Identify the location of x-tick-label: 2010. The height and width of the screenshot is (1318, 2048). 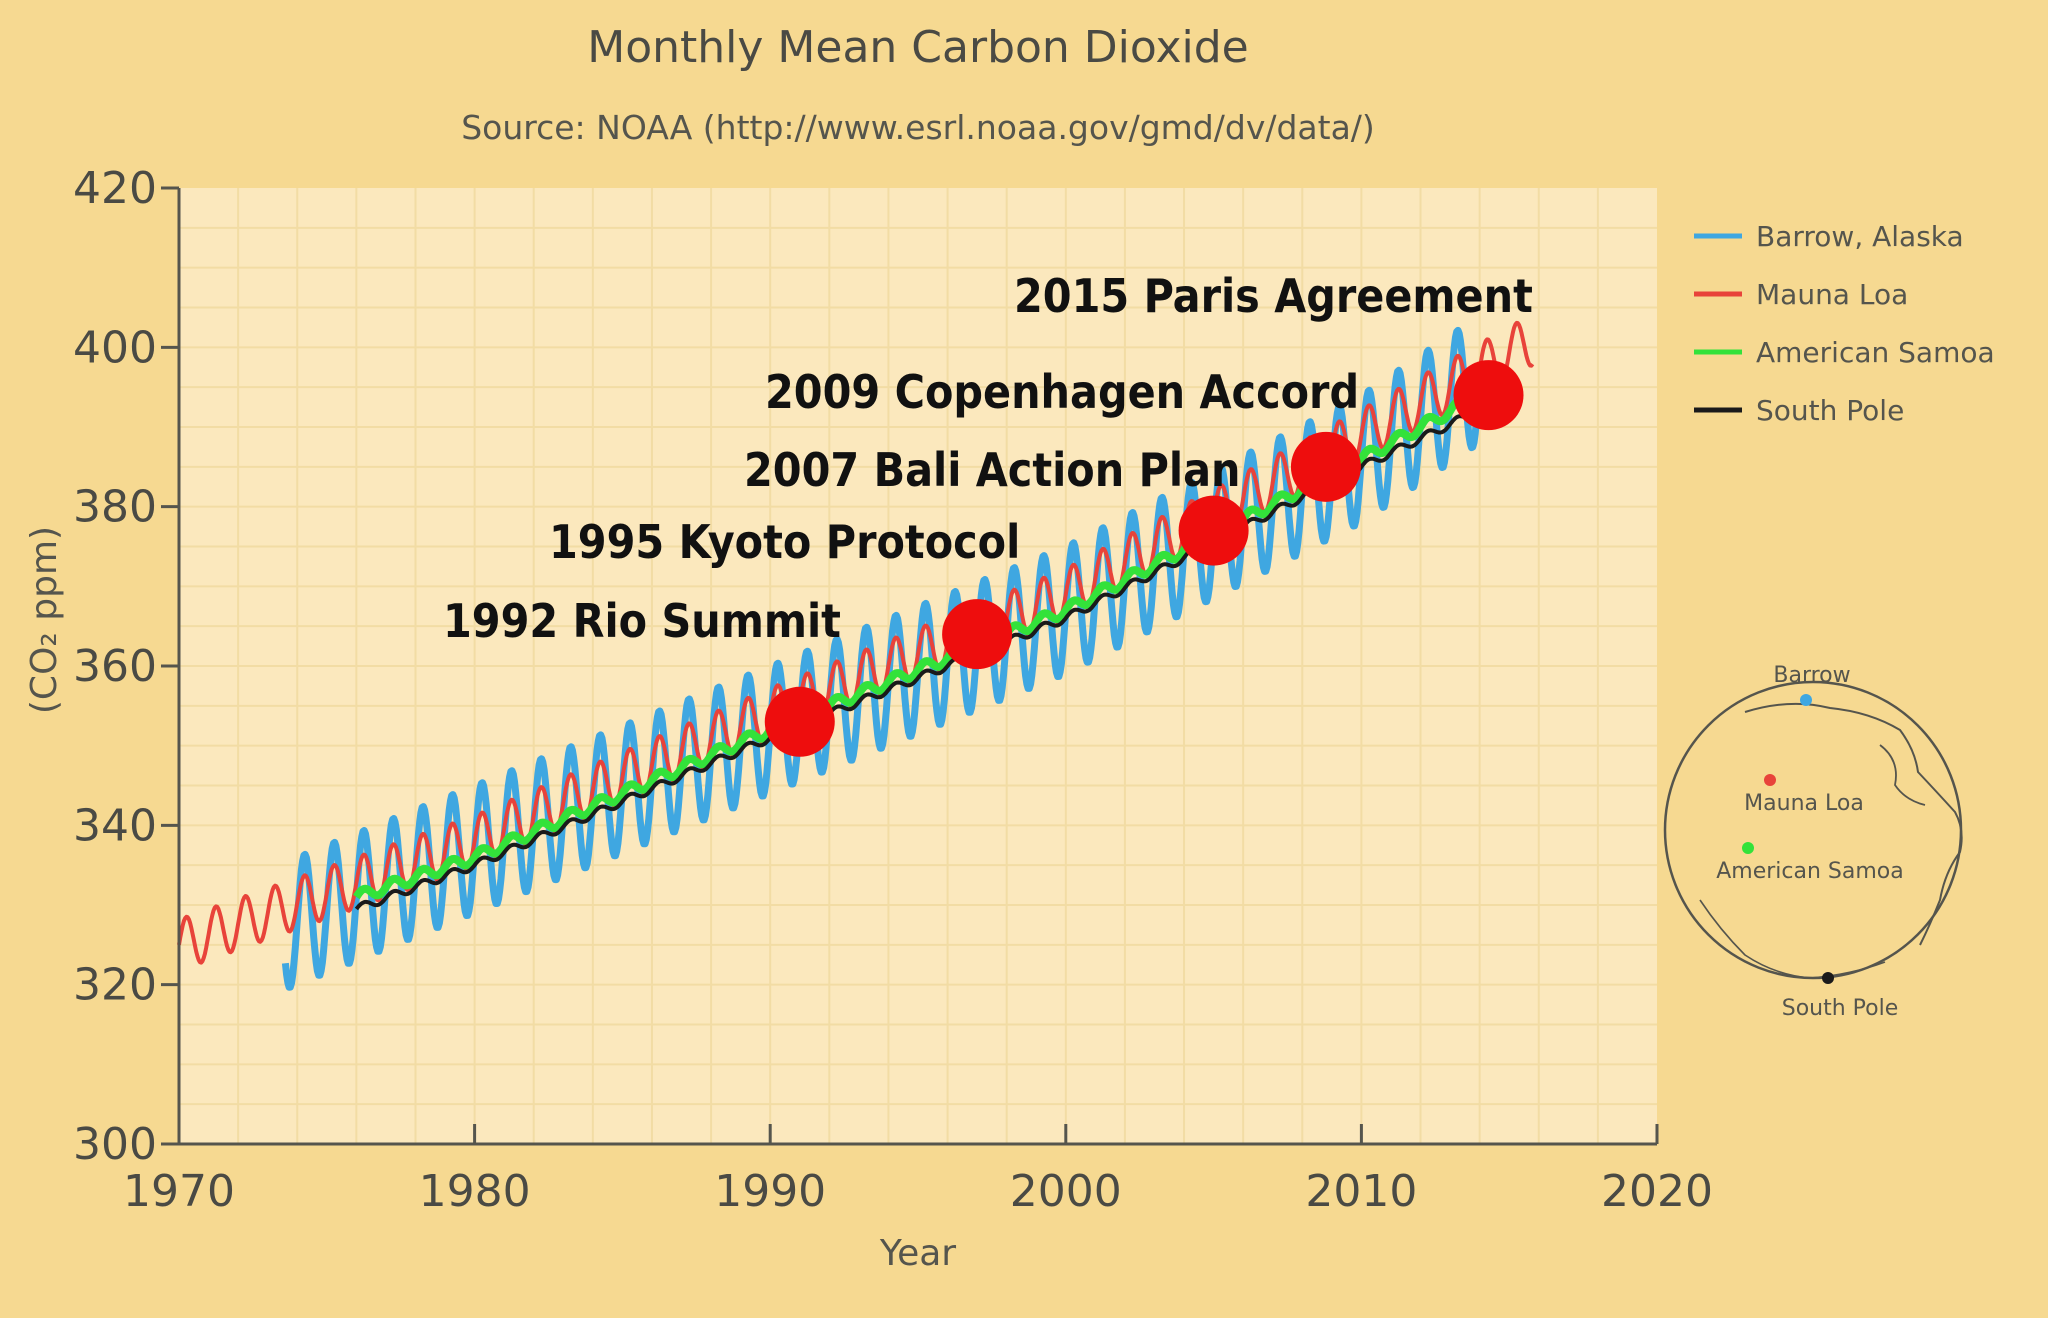
(1361, 1191).